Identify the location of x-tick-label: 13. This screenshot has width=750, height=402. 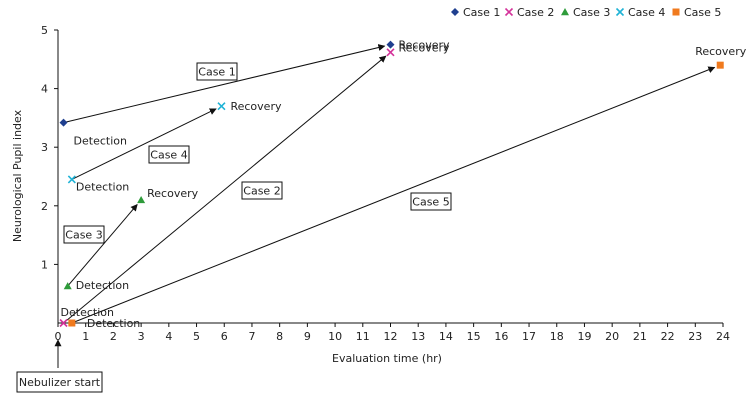
(418, 336).